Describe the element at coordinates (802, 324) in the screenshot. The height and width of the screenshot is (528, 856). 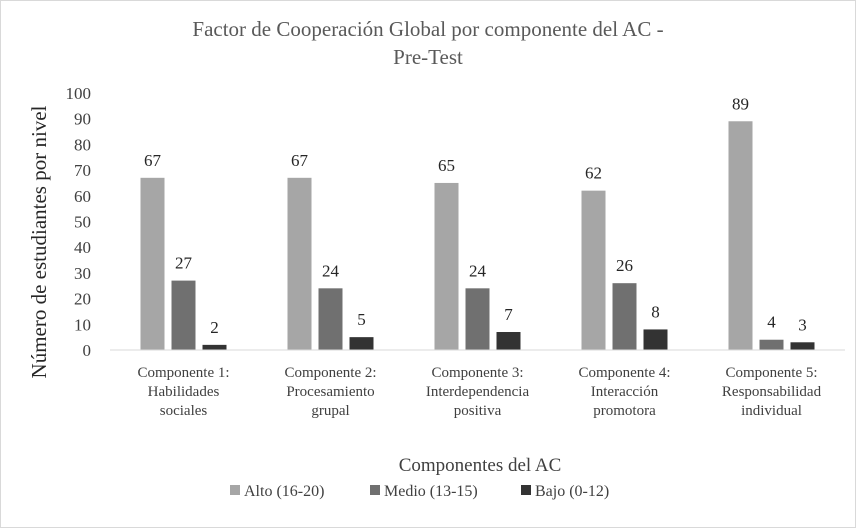
I see `data-label: 3` at that location.